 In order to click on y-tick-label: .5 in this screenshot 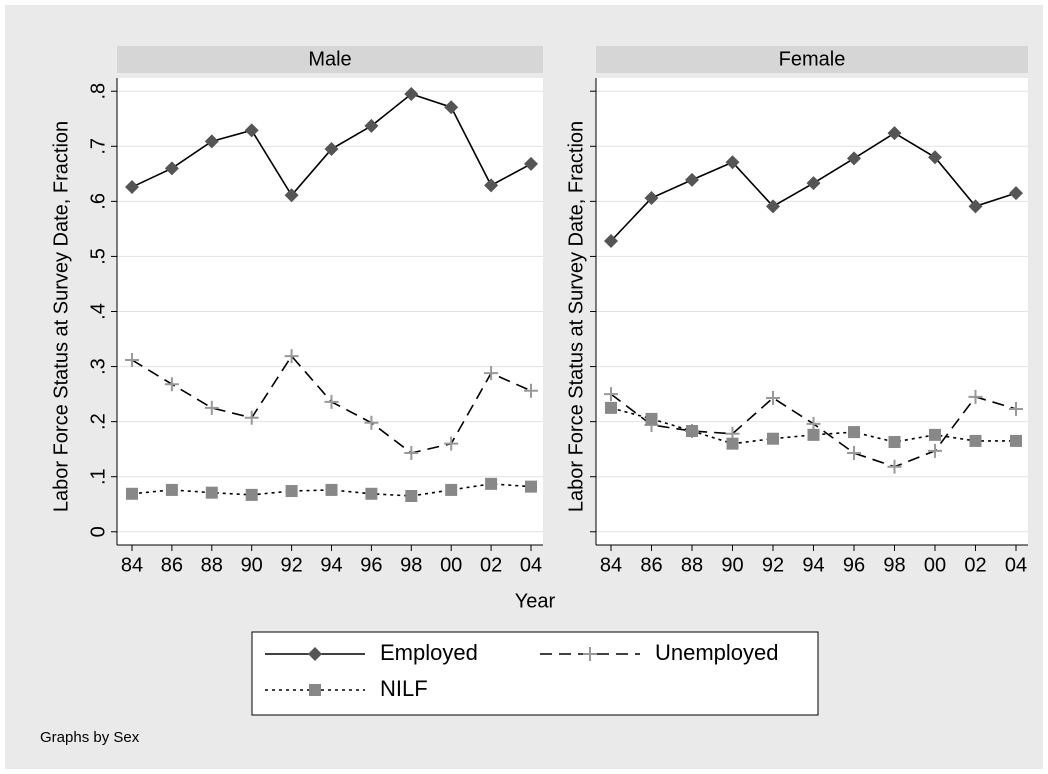, I will do `click(98, 256)`.